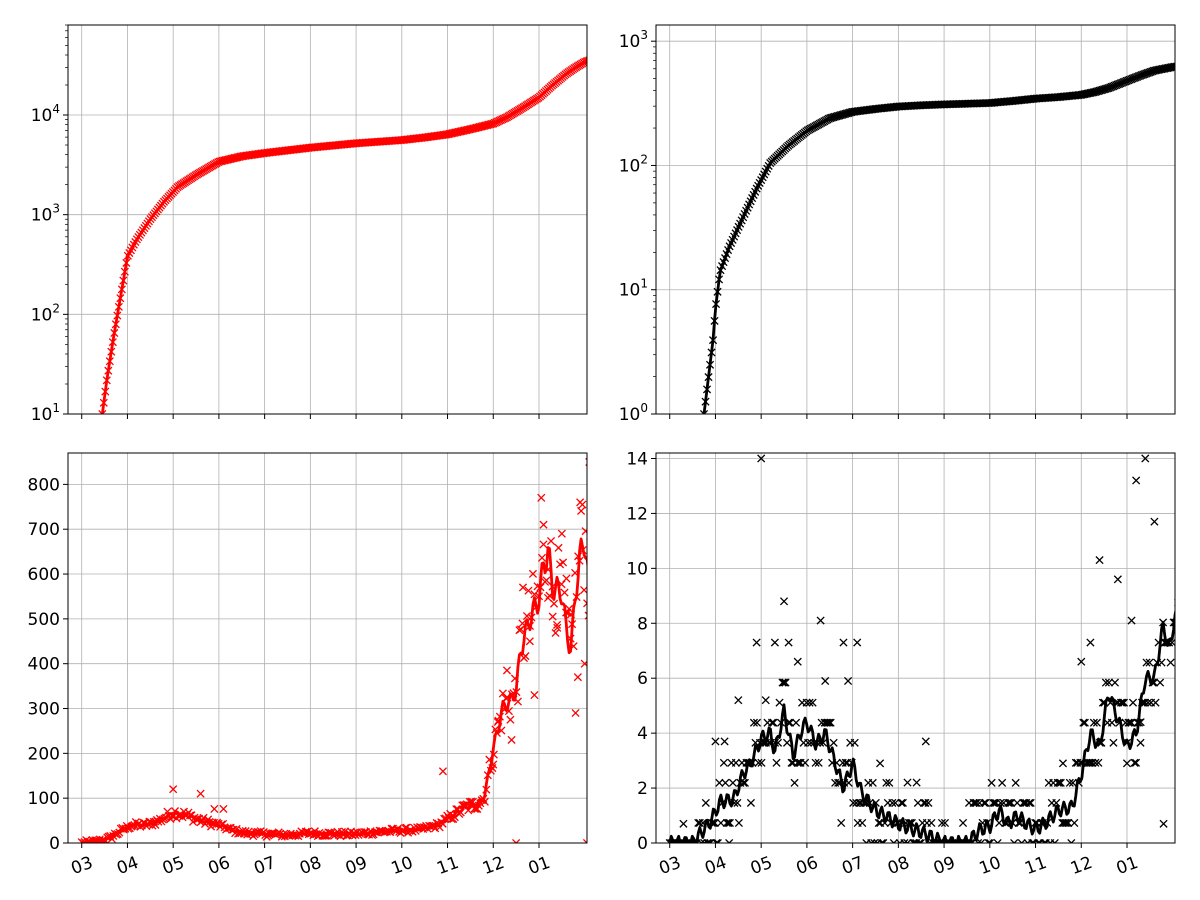 This screenshot has width=1200, height=900. I want to click on y-tick-label: 6, so click(642, 679).